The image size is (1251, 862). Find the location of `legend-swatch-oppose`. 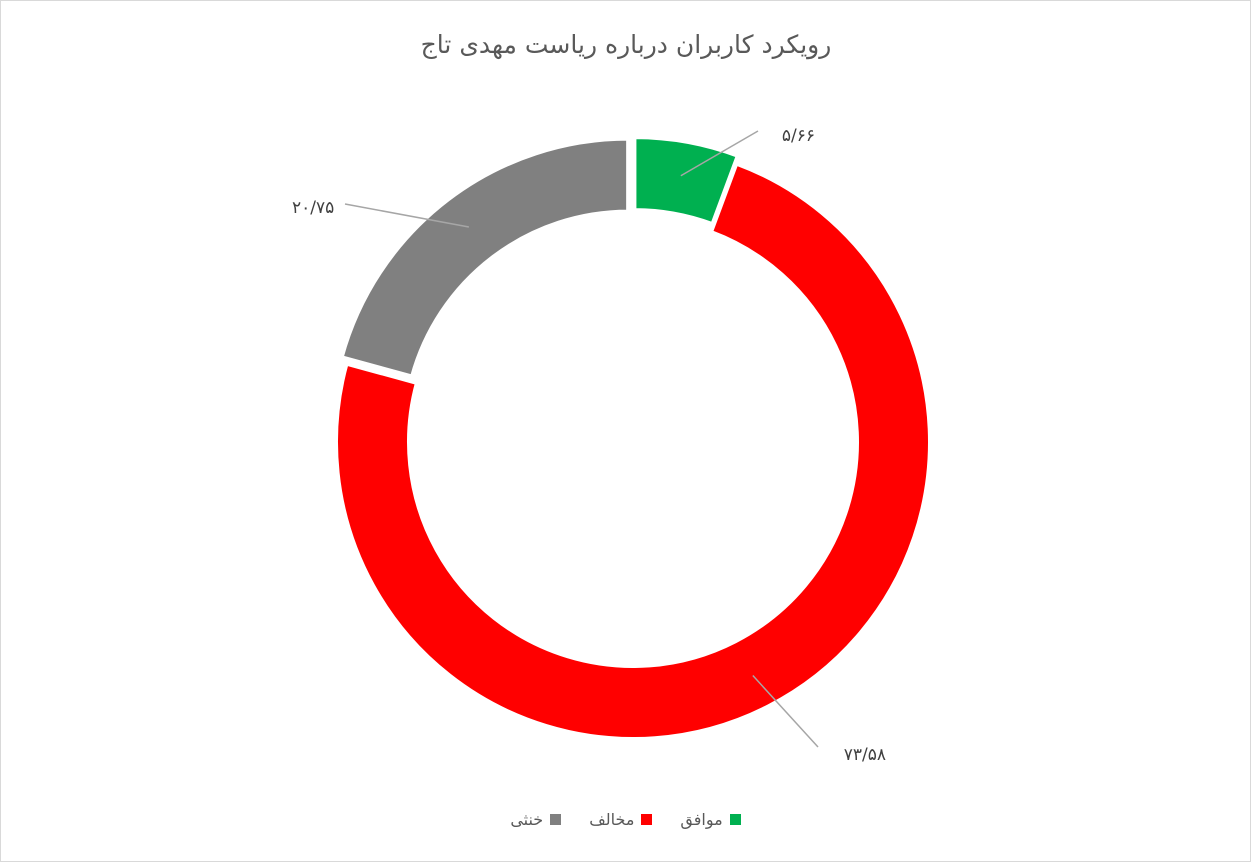

legend-swatch-oppose is located at coordinates (647, 819).